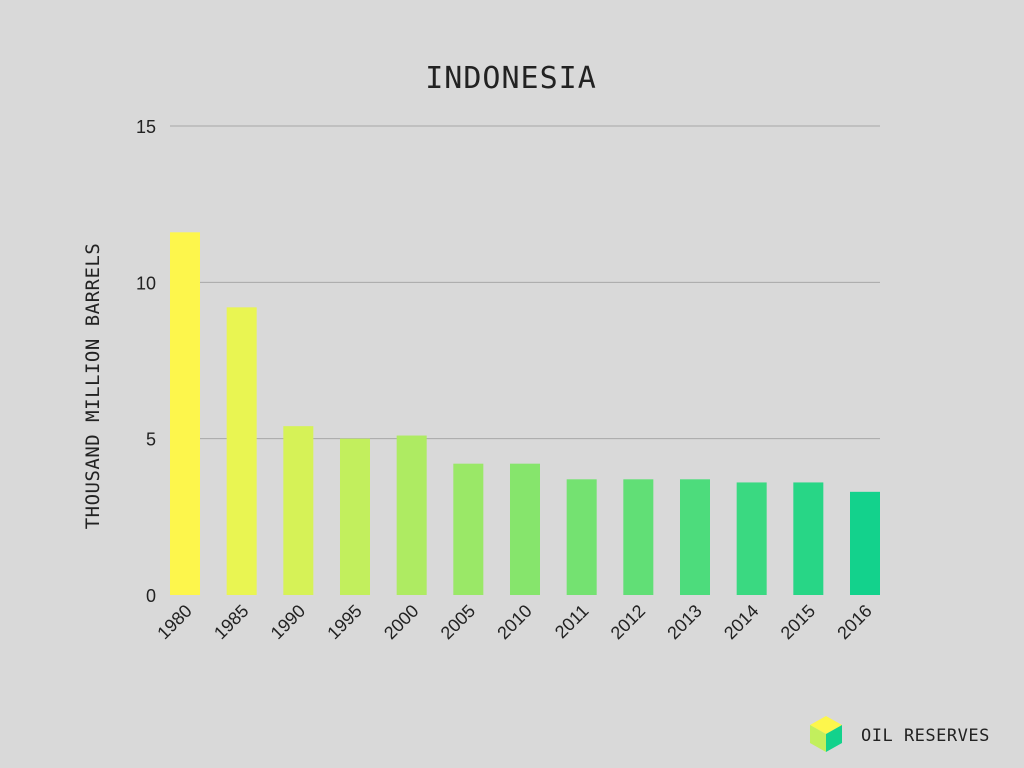 The height and width of the screenshot is (768, 1024). I want to click on x-tick-label-2016: 2016, so click(854, 622).